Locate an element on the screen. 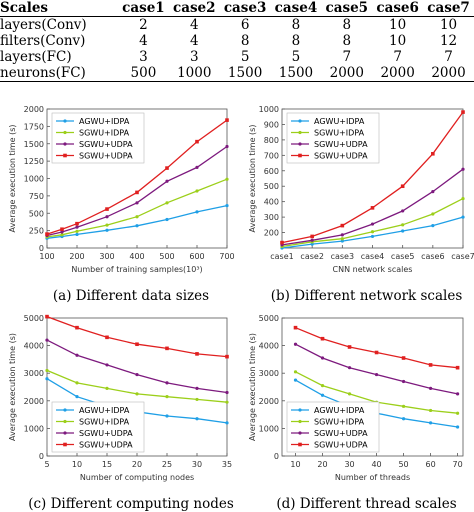 Image resolution: width=474 pixels, height=512 pixels. table-header-cell: case7 is located at coordinates (448, 8).